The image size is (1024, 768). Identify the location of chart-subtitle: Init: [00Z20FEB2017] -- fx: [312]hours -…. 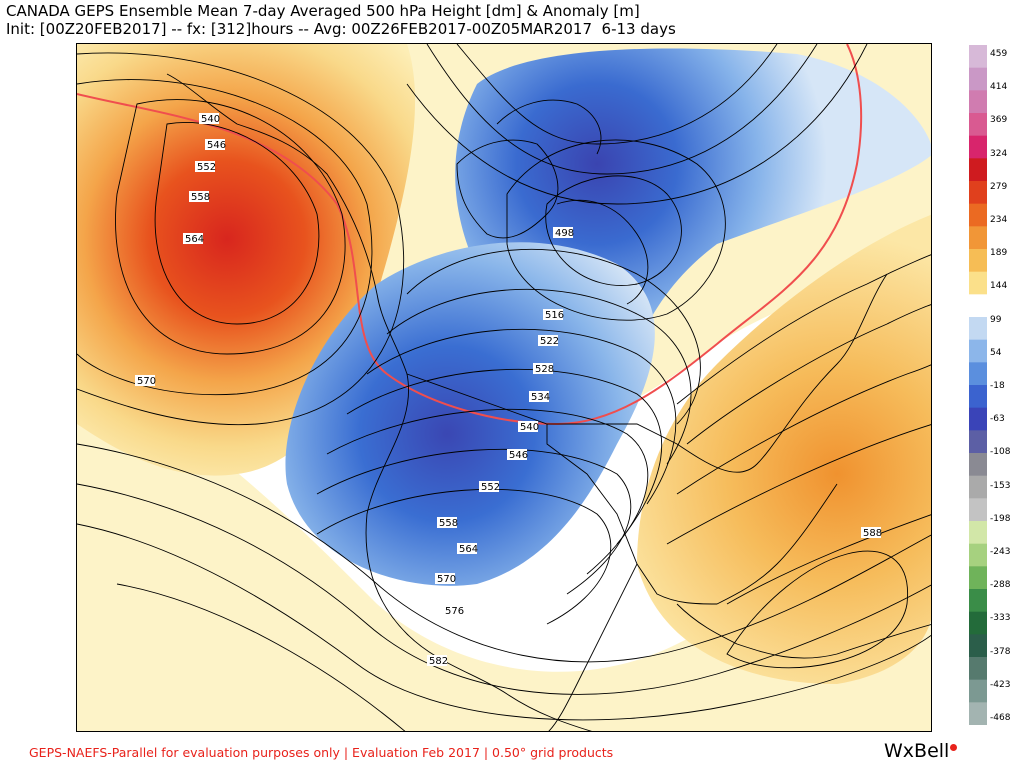
(341, 29).